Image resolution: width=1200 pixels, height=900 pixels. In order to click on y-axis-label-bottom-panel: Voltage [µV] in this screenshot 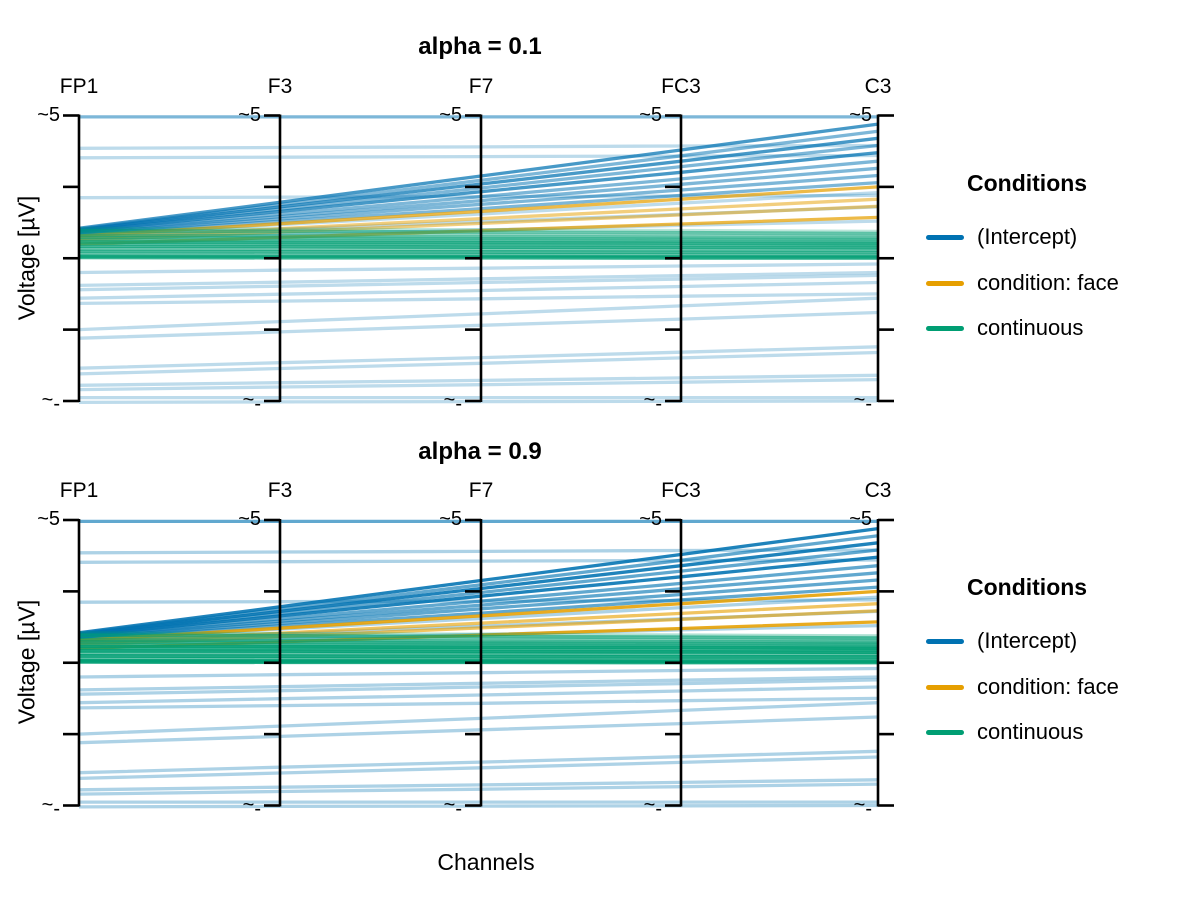, I will do `click(26, 662)`.